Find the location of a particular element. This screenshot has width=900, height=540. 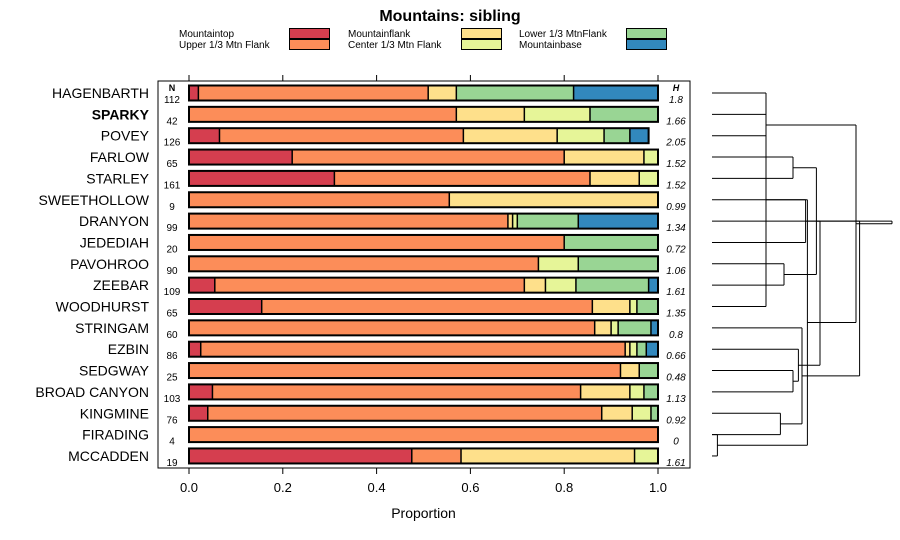

h-value: 1.13 is located at coordinates (676, 399).